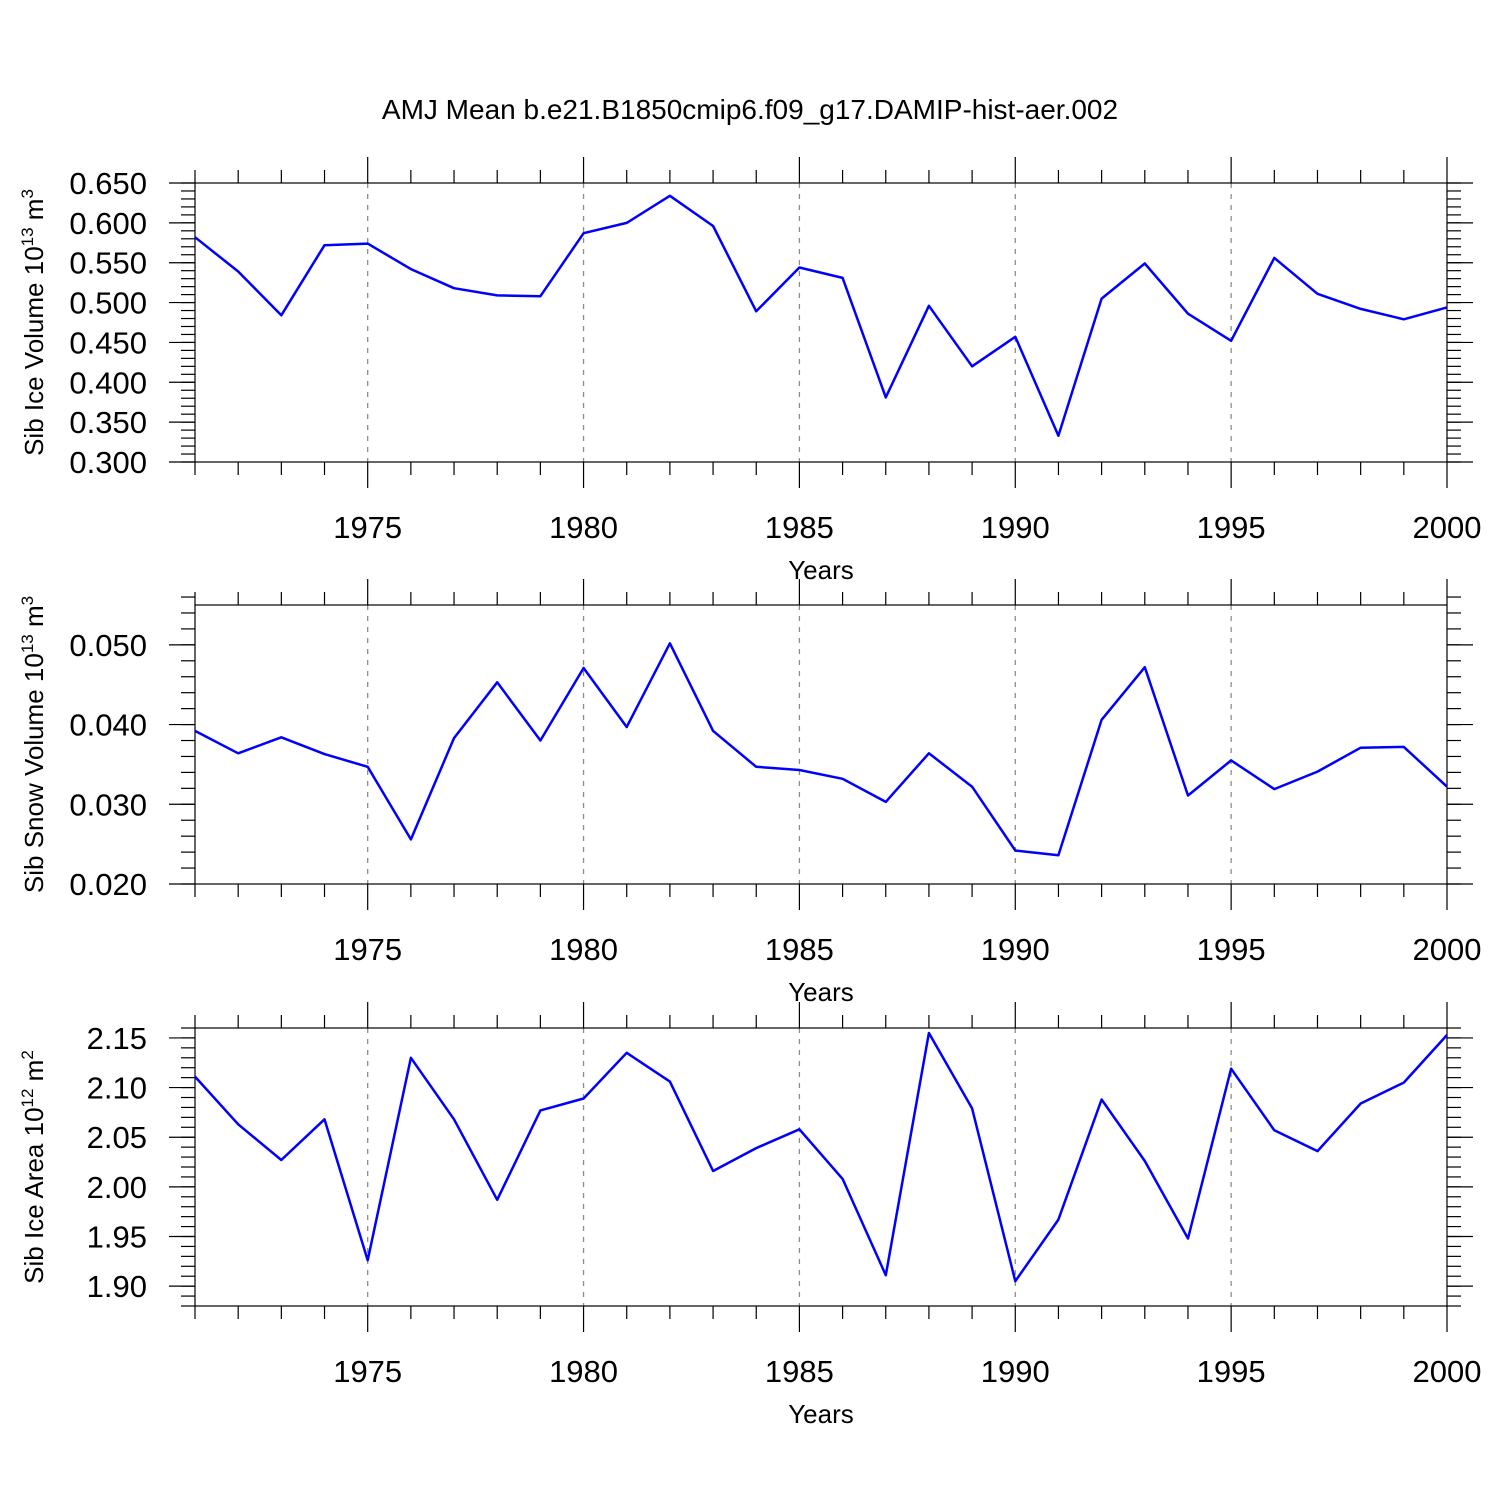 Image resolution: width=1500 pixels, height=1500 pixels. I want to click on y-tick-label: 2.00, so click(117, 1187).